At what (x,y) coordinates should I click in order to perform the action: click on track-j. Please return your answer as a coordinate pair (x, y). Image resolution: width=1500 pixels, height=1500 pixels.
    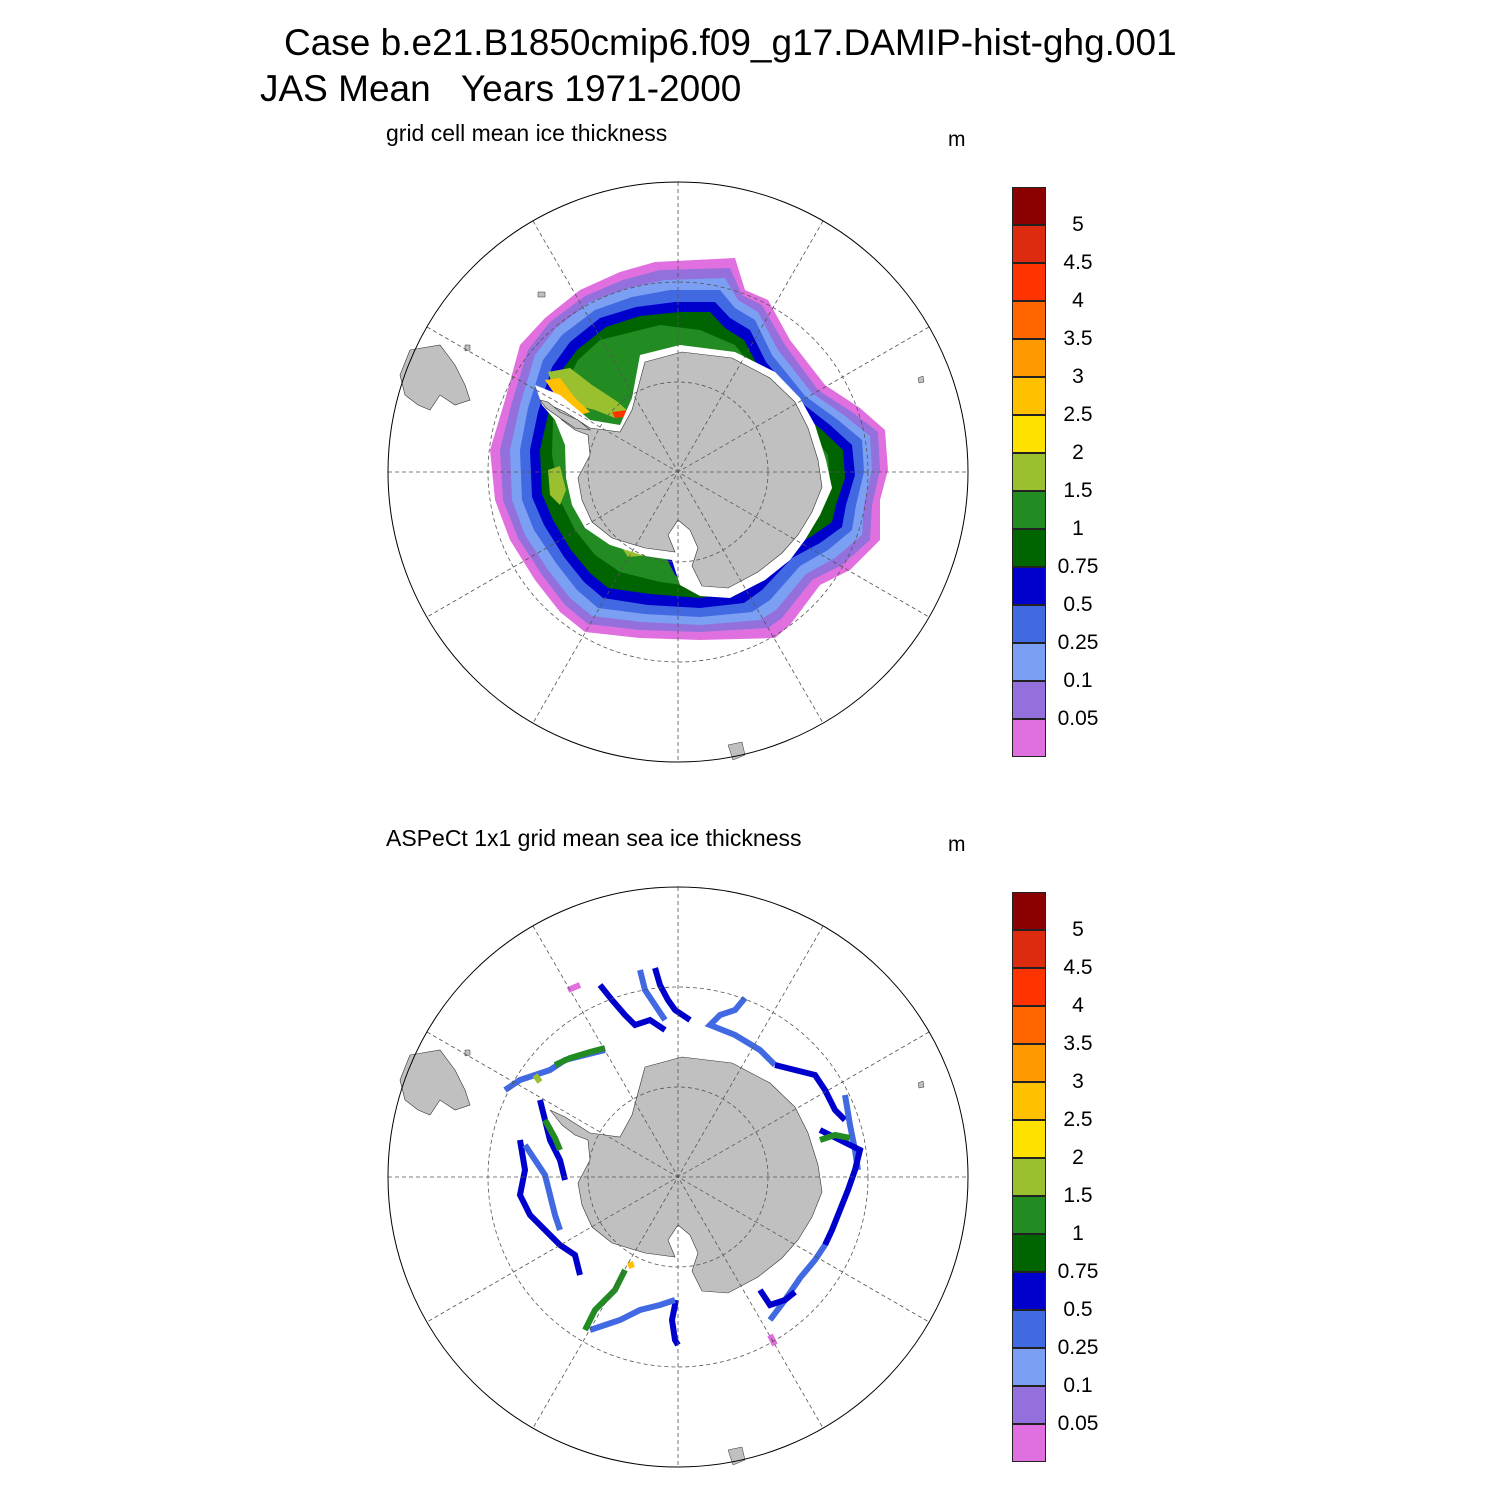
    Looking at the image, I should click on (777, 1298).